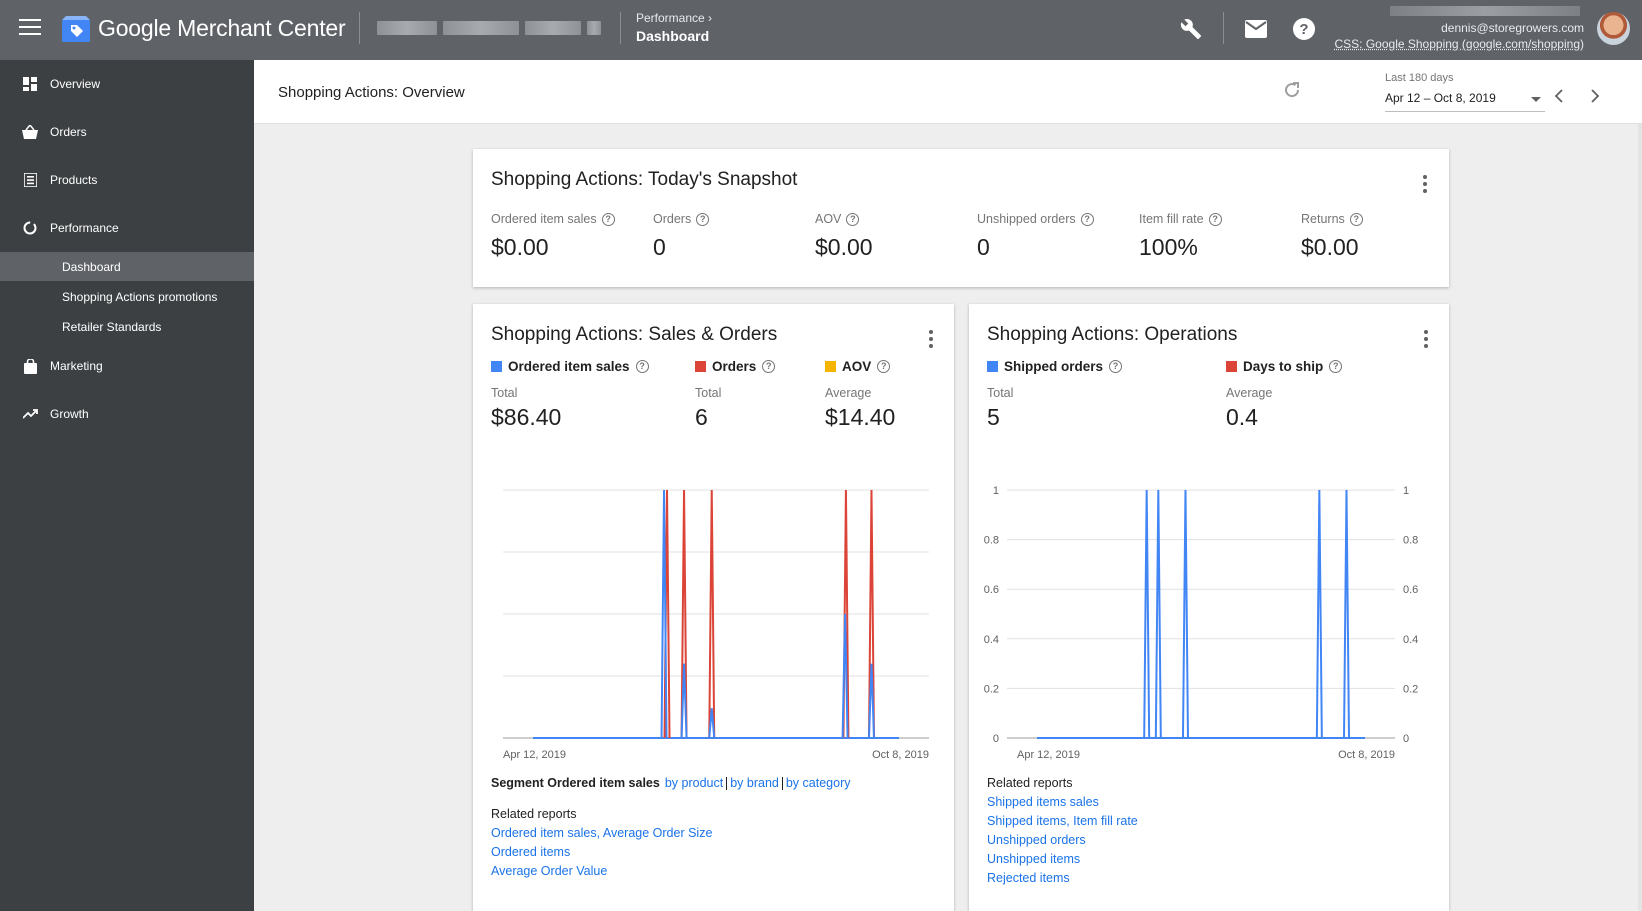 The height and width of the screenshot is (911, 1642). What do you see at coordinates (844, 236) in the screenshot?
I see `metric-aov: AOV? $0.00` at bounding box center [844, 236].